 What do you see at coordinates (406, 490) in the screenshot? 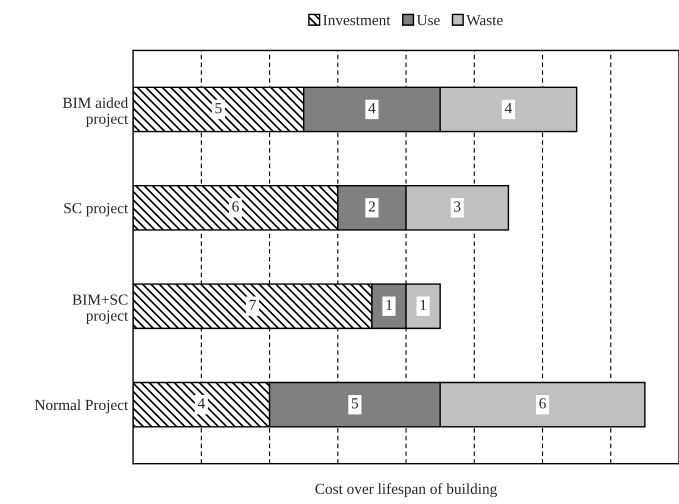
I see `x-axis-title: Cost over lifespan of building` at bounding box center [406, 490].